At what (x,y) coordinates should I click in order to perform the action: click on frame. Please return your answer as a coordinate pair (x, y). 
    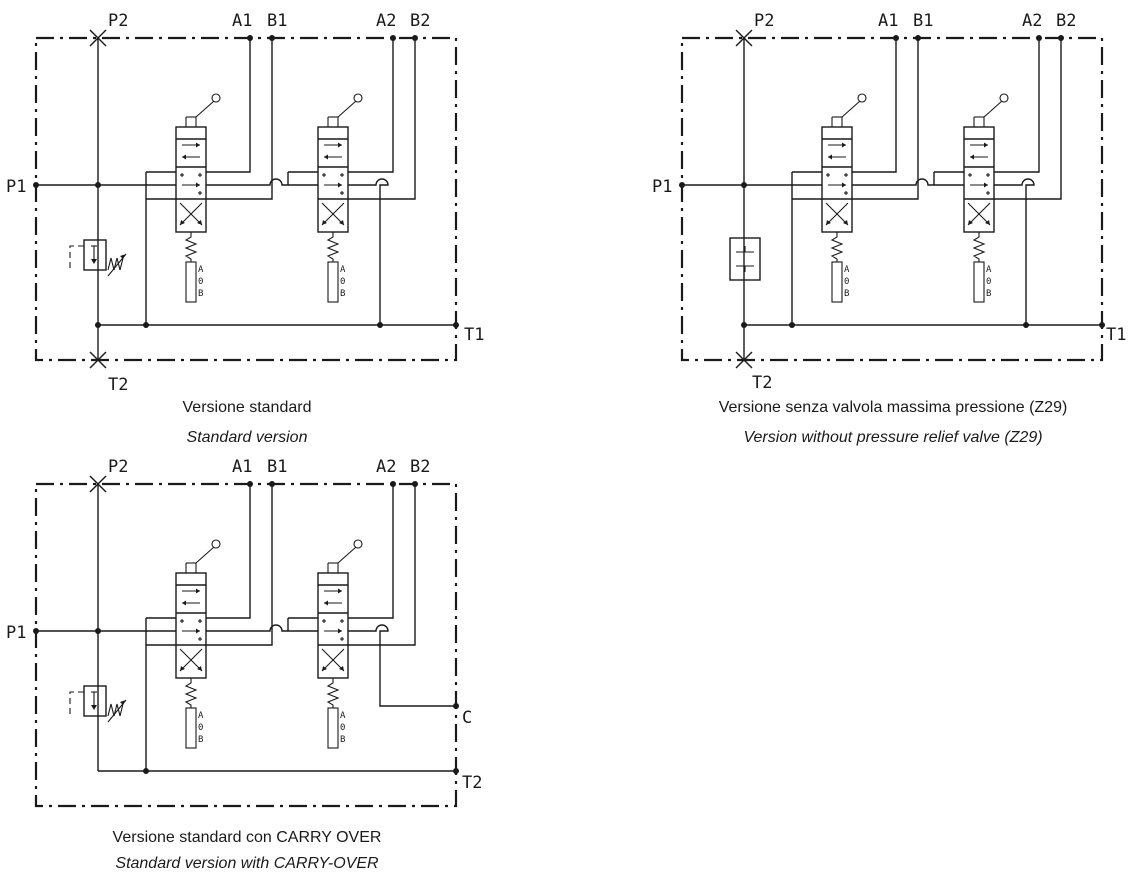
    Looking at the image, I should click on (246, 199).